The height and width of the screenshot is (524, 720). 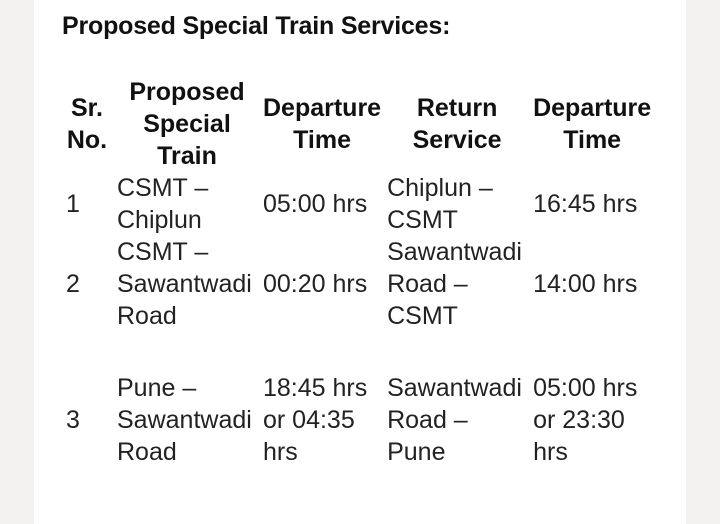 What do you see at coordinates (163, 204) in the screenshot?
I see `cell-train: CSMT – Chiplun` at bounding box center [163, 204].